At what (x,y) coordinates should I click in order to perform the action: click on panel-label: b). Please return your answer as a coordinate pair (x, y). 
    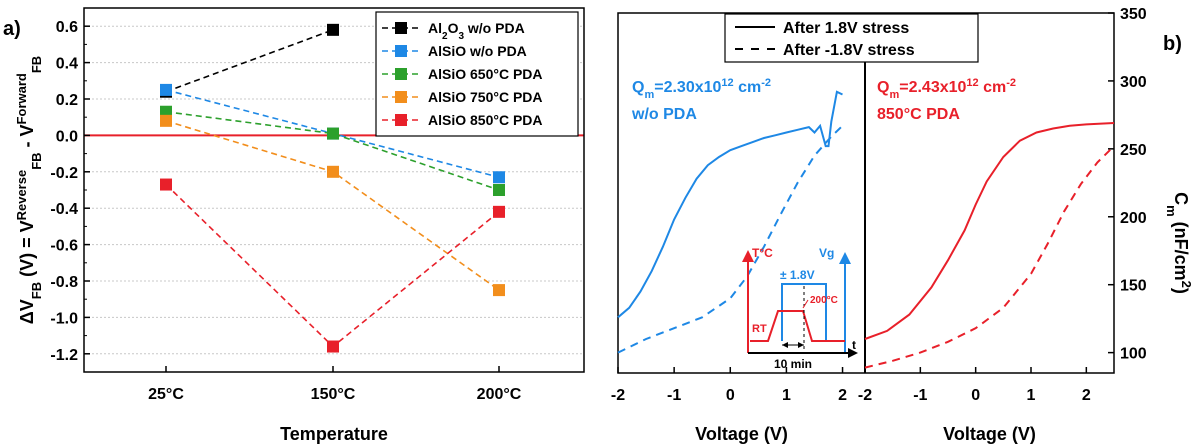
    Looking at the image, I should click on (1172, 44).